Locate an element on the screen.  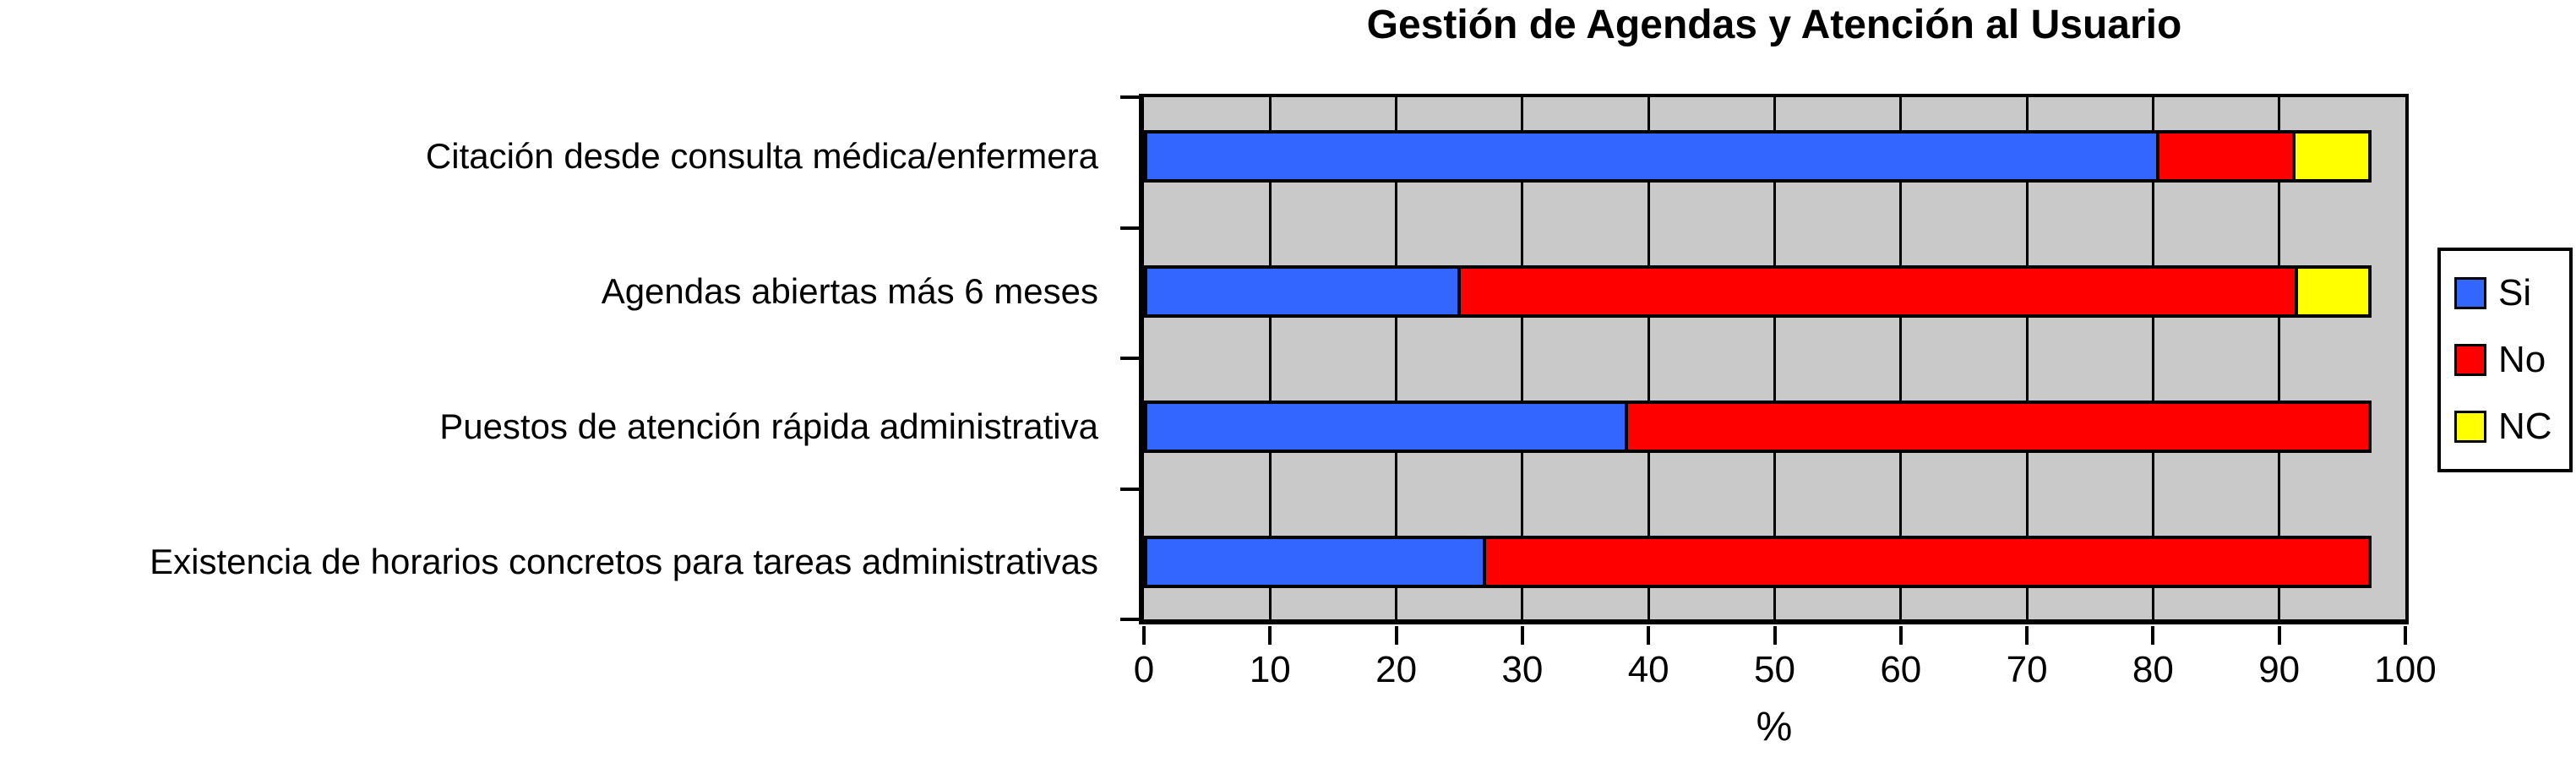
x-tick-label: 70 is located at coordinates (2027, 669).